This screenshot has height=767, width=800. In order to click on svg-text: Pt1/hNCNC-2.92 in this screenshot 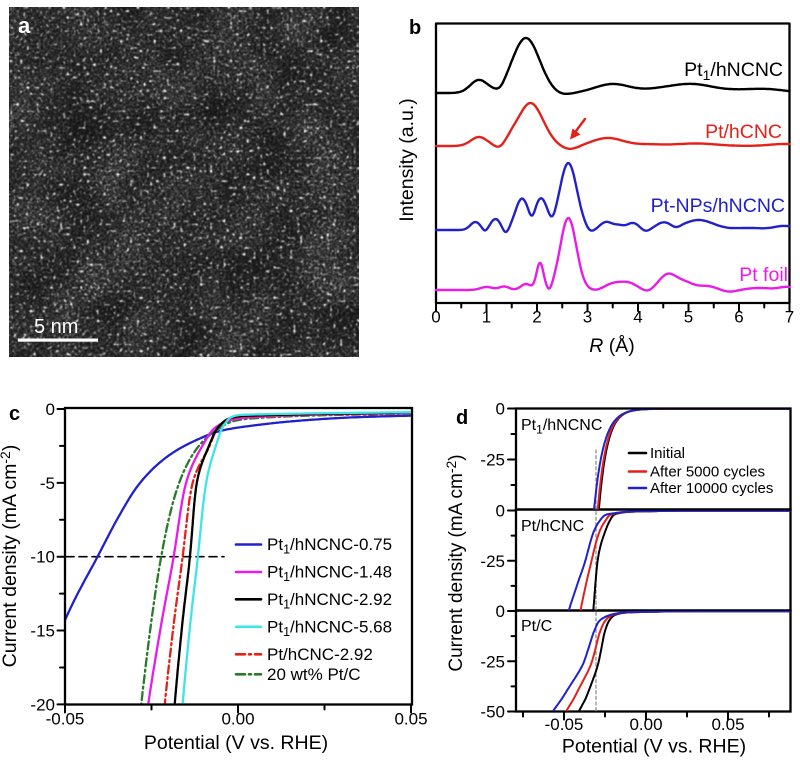, I will do `click(329, 601)`.